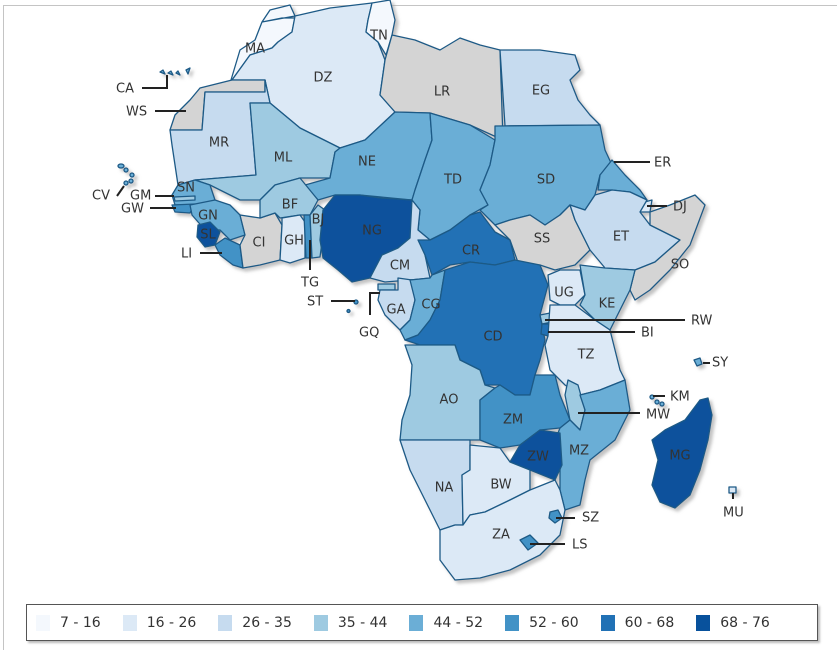  I want to click on legend-label: 68 - 76, so click(745, 622).